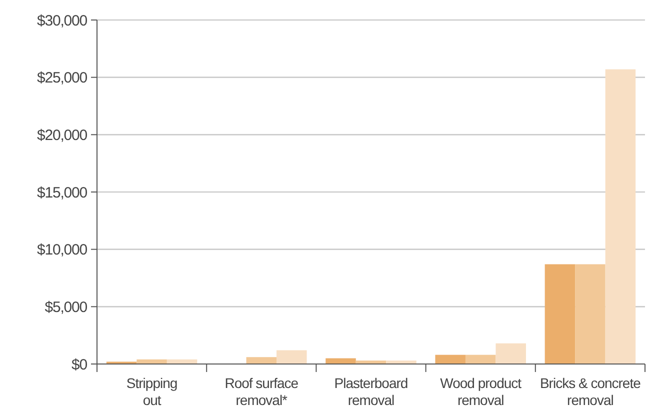 This screenshot has width=653, height=418. Describe the element at coordinates (481, 391) in the screenshot. I see `x-tick-label: Wood product removal` at that location.